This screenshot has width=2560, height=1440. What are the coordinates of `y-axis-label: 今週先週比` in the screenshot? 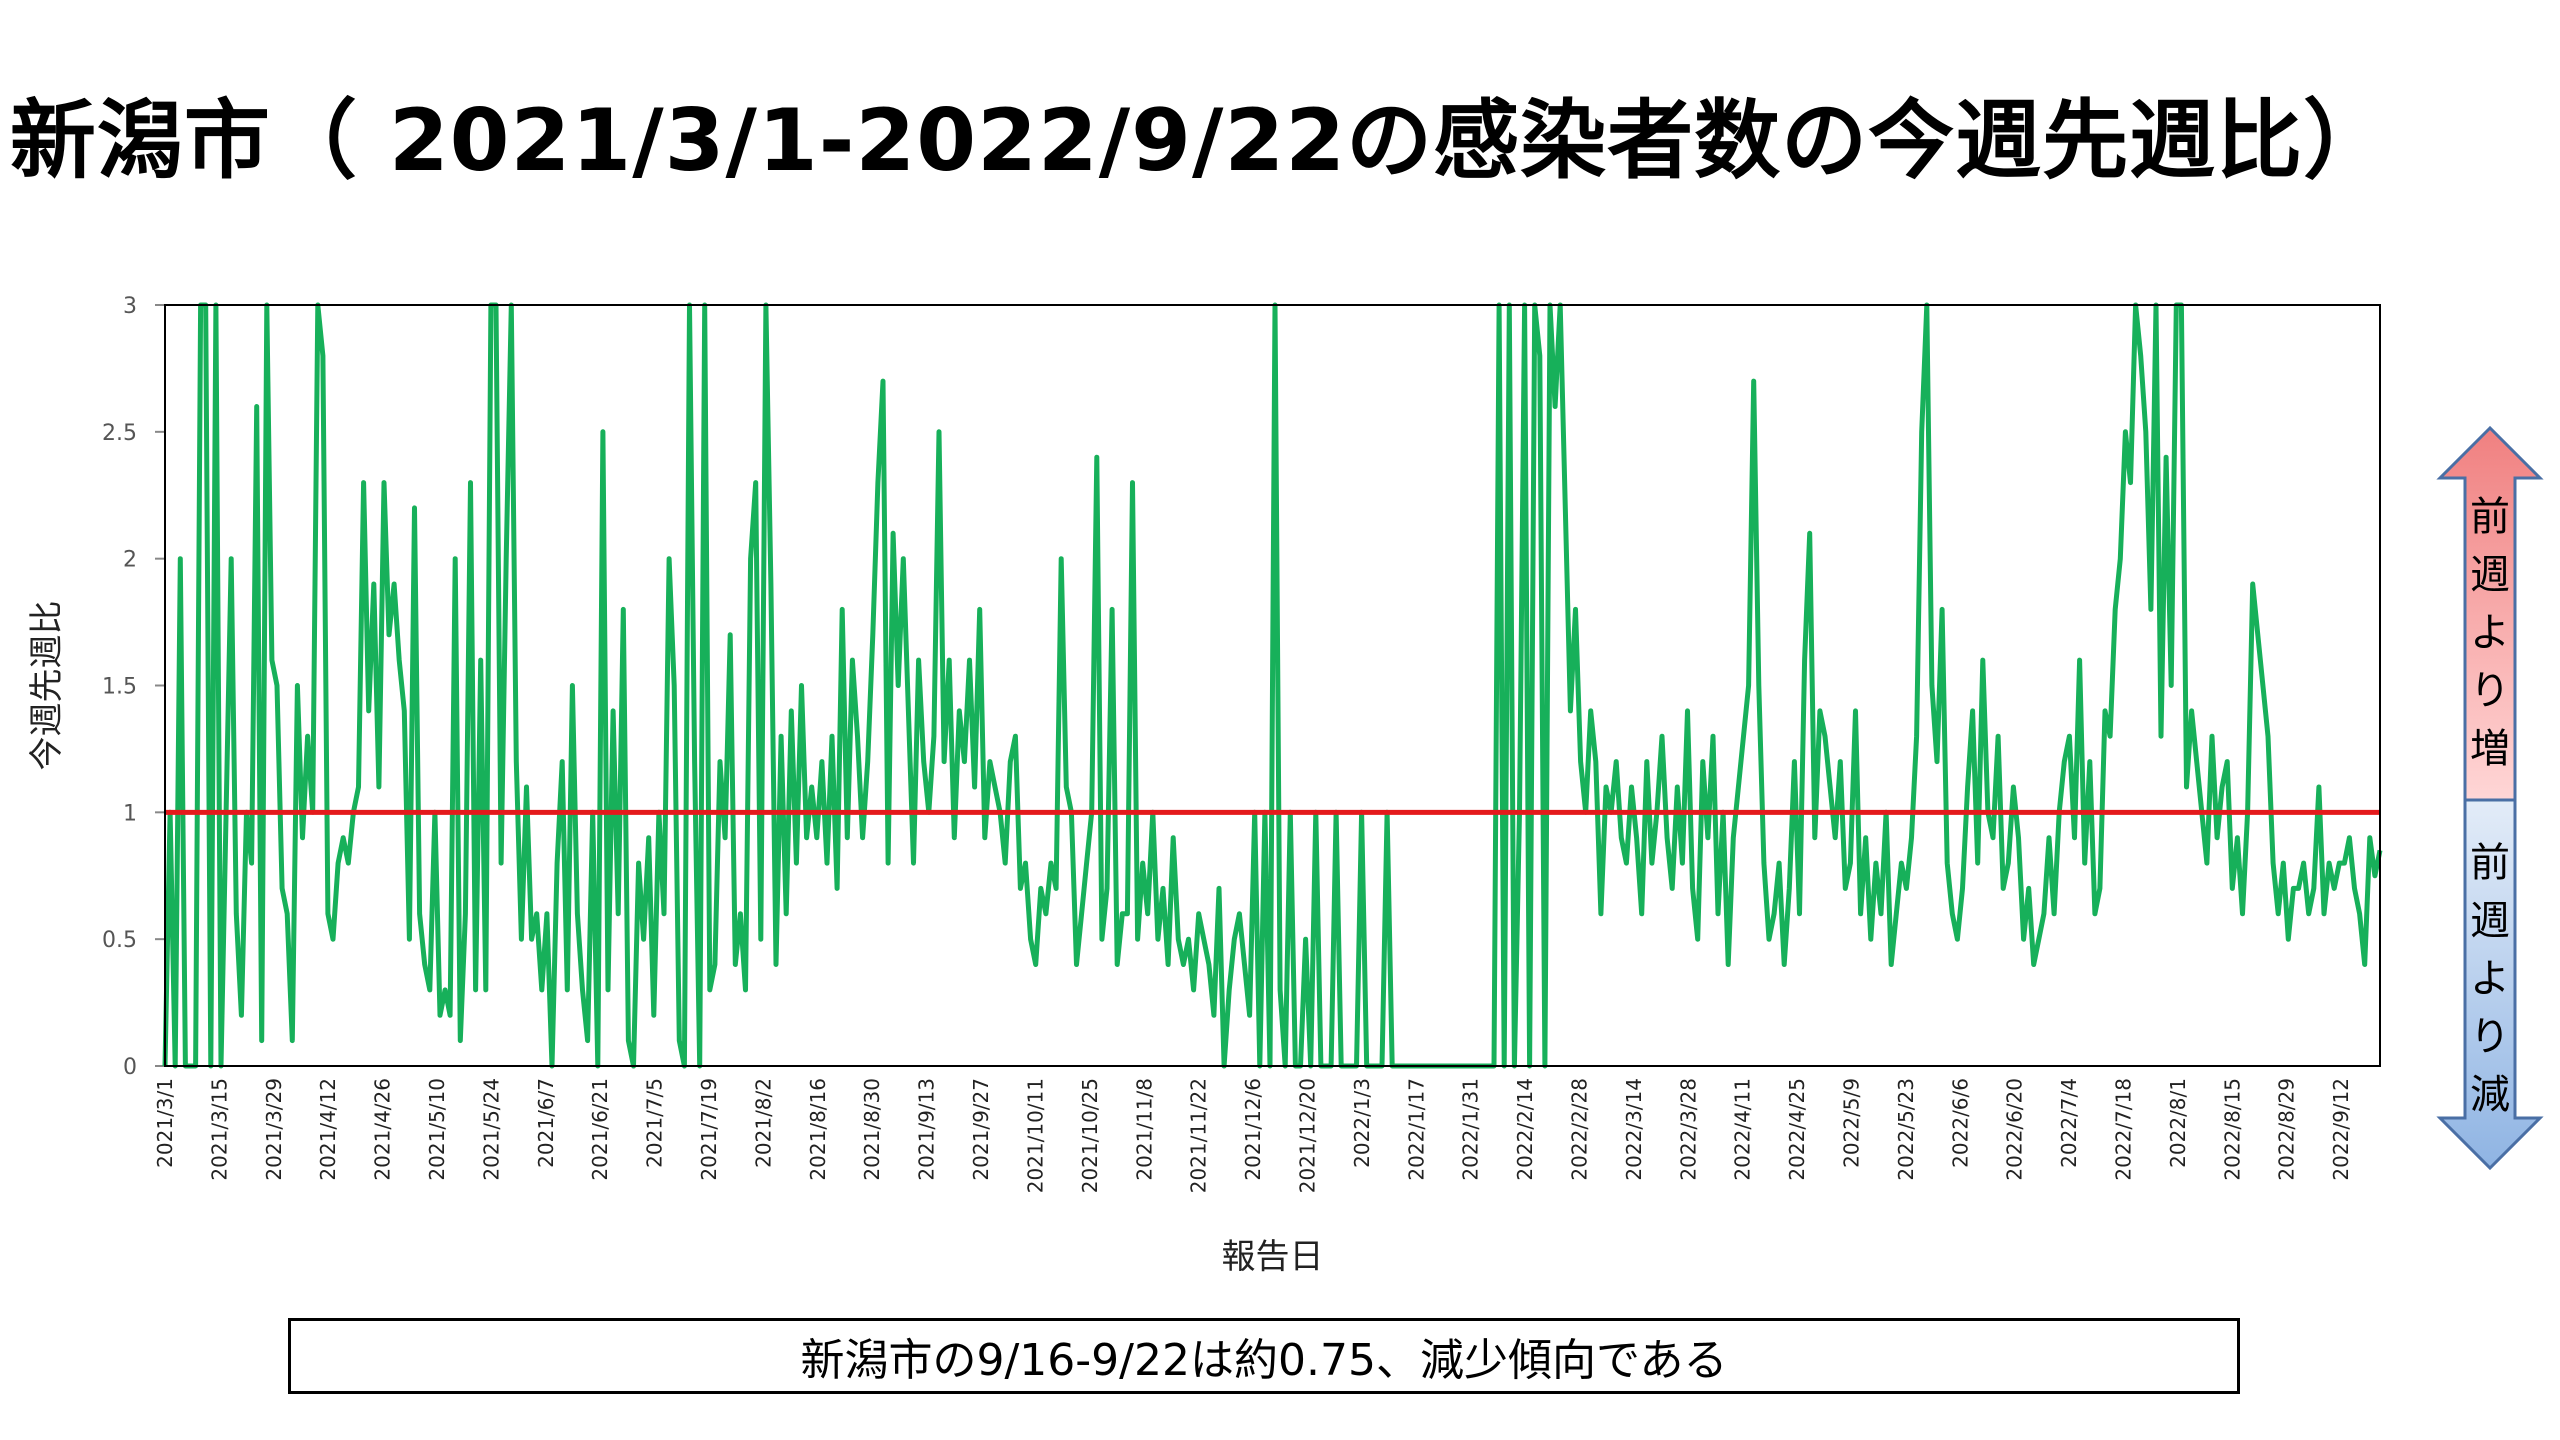 It's located at (47, 686).